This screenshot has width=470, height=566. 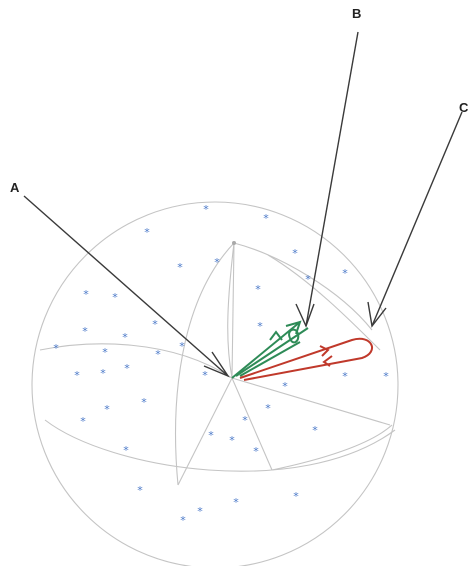 What do you see at coordinates (332, 447) in the screenshot?
I see `right-lower-arc` at bounding box center [332, 447].